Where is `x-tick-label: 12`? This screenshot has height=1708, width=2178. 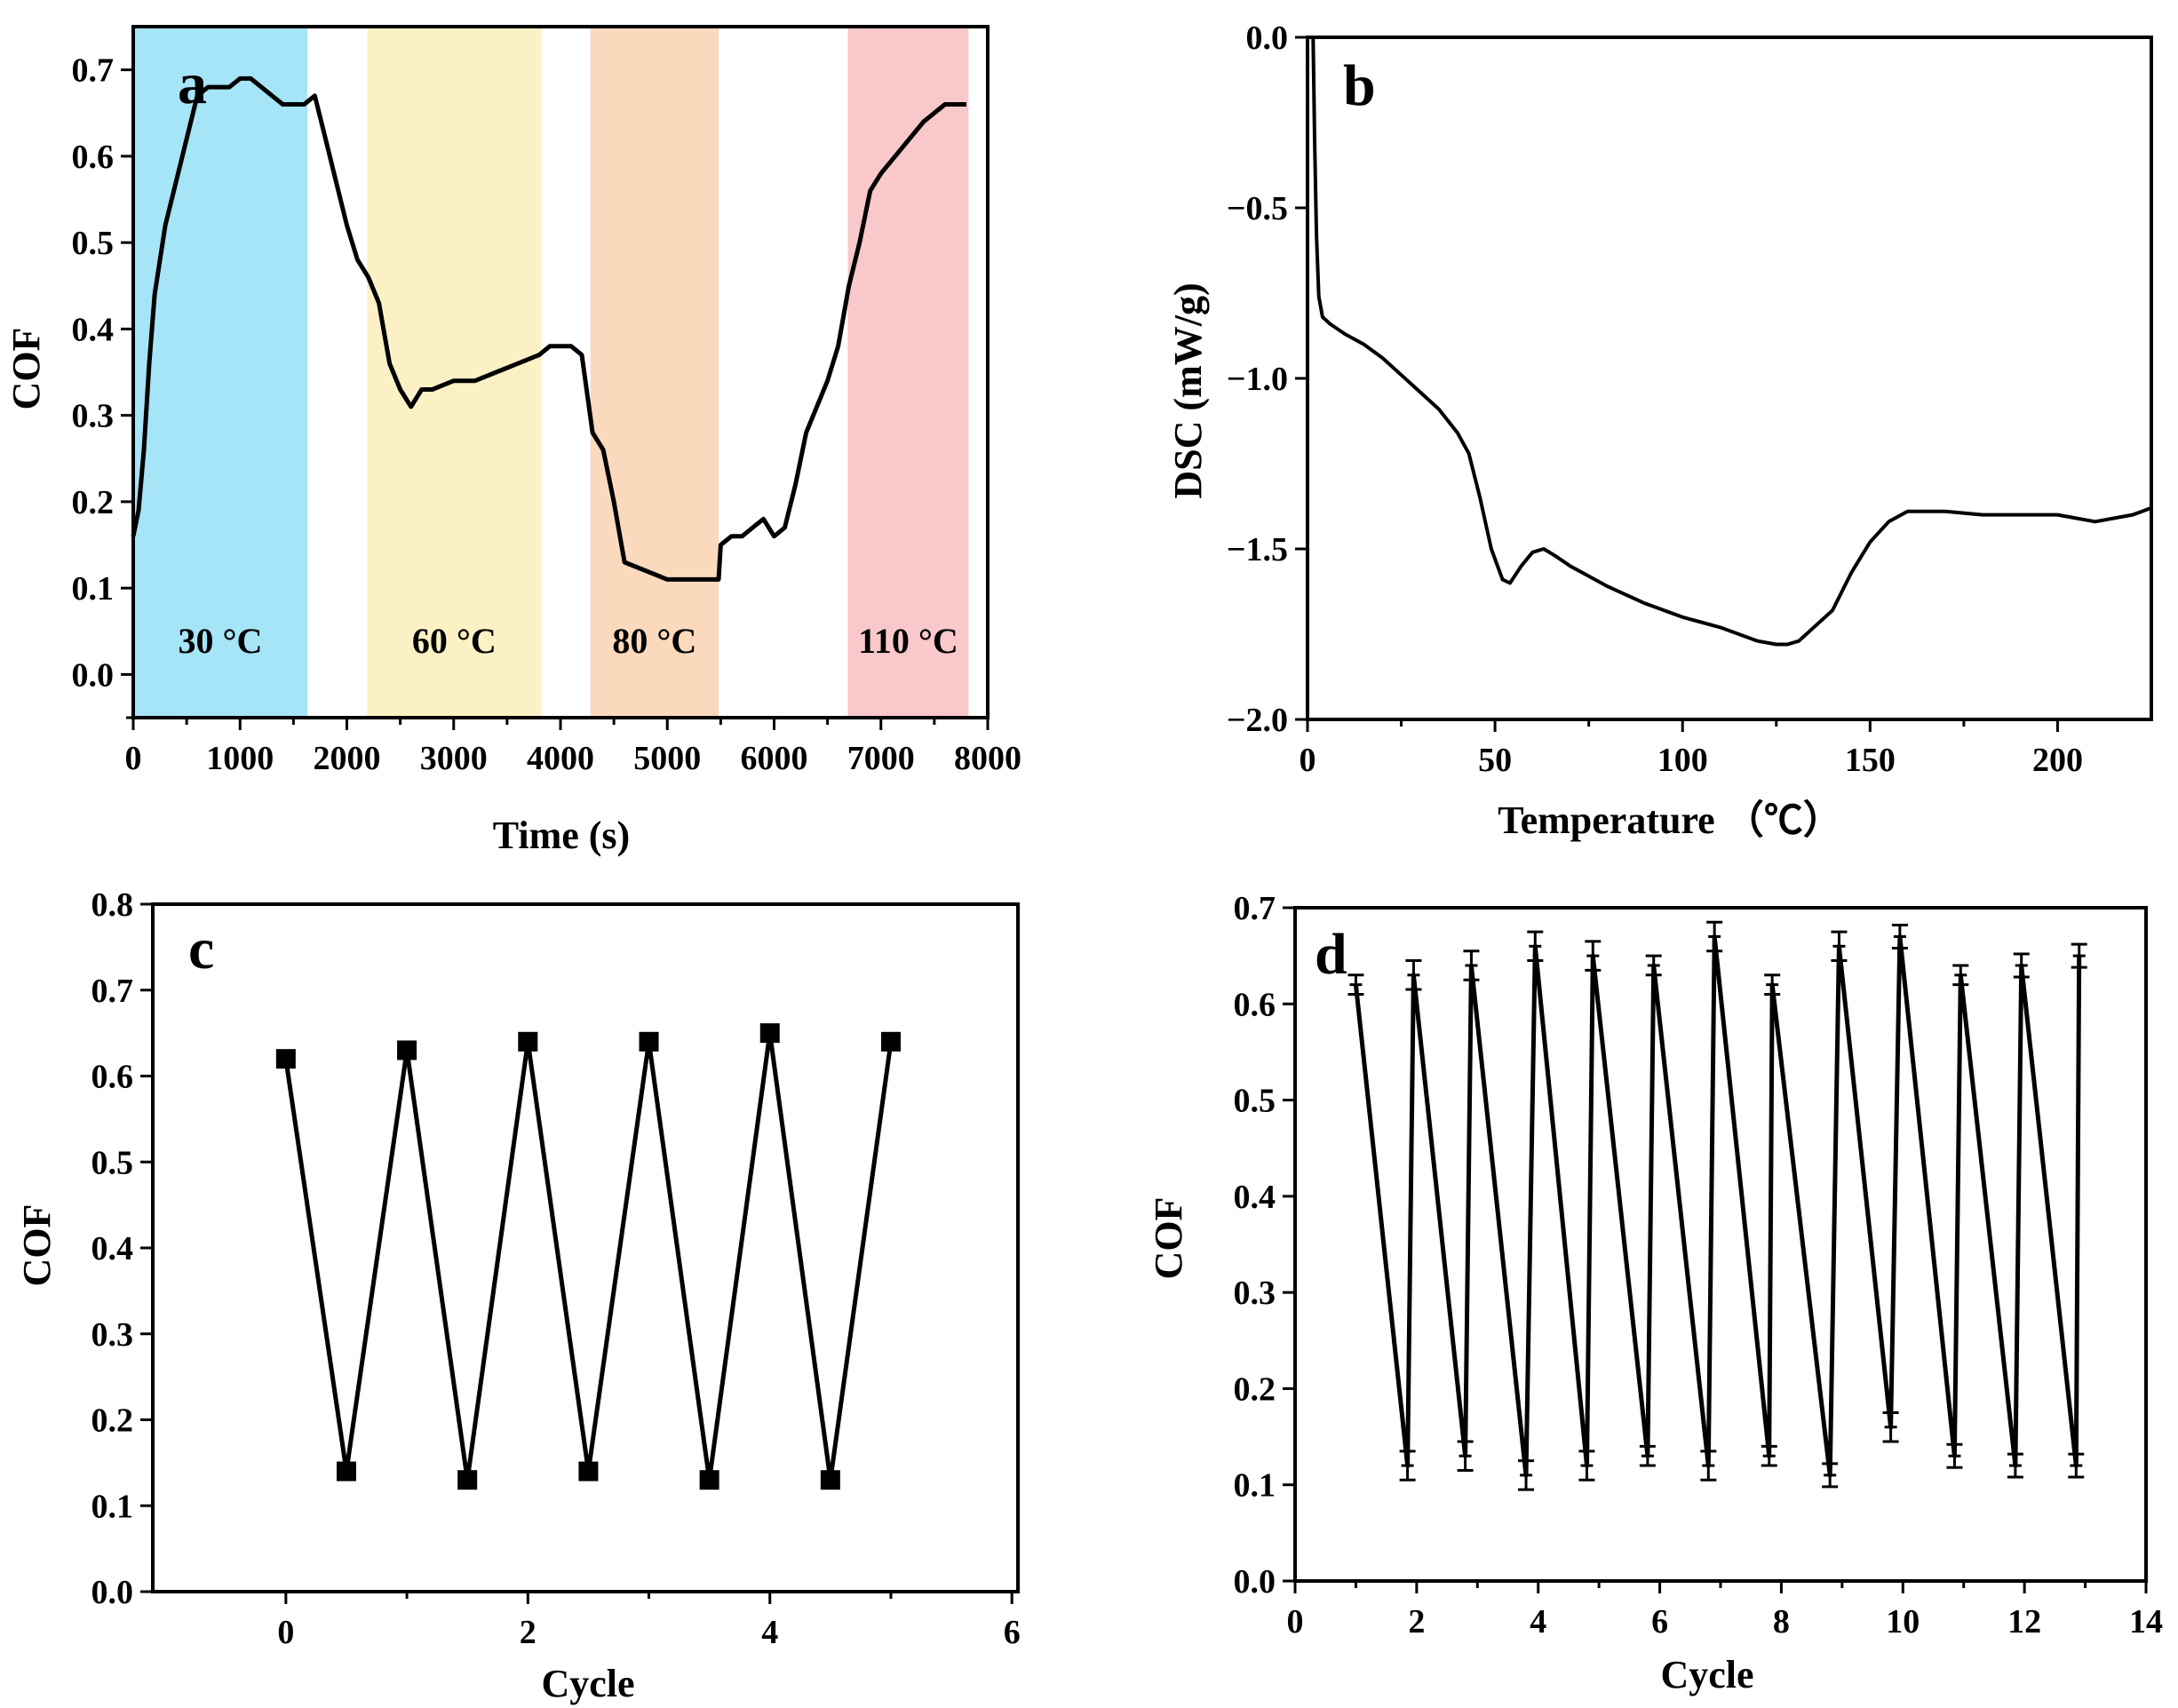 x-tick-label: 12 is located at coordinates (2024, 1622).